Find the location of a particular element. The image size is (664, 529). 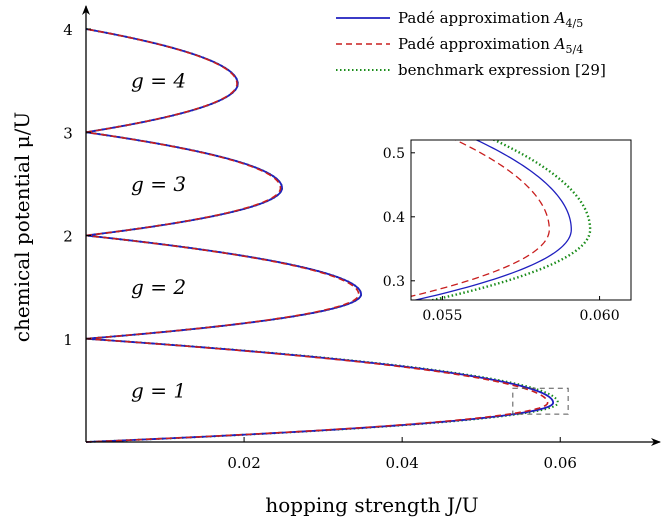

inset-ticks: 0.055 0.060 0.3 0.4 0.5 is located at coordinates (501, 235).